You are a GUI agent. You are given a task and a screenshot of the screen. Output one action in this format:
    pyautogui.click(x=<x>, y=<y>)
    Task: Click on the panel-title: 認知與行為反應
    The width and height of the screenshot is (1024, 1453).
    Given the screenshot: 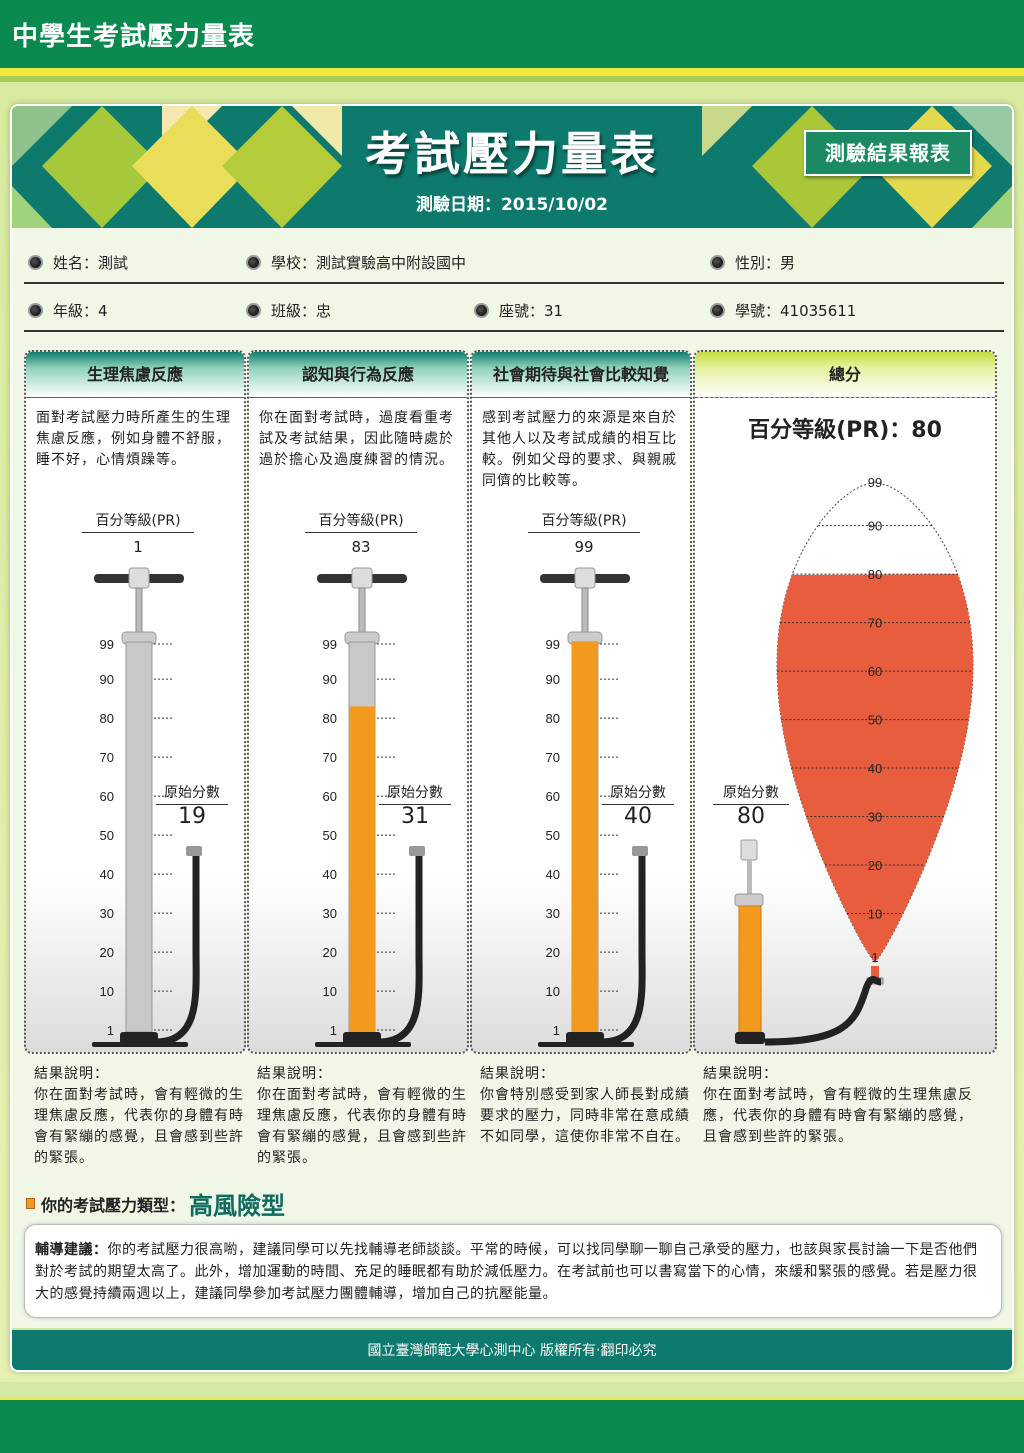 What is the action you would take?
    pyautogui.click(x=358, y=375)
    